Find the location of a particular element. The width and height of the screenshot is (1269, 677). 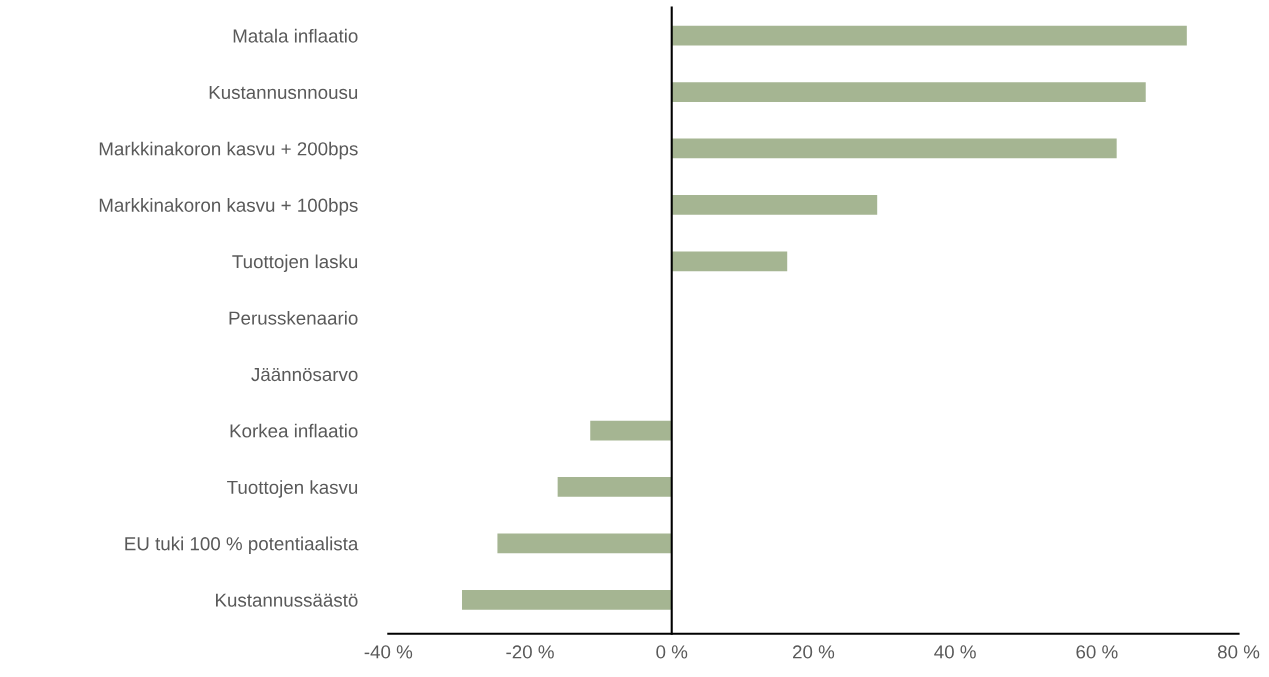

y-tick-label: EU tuki 100 % potentiaalista is located at coordinates (242, 545).